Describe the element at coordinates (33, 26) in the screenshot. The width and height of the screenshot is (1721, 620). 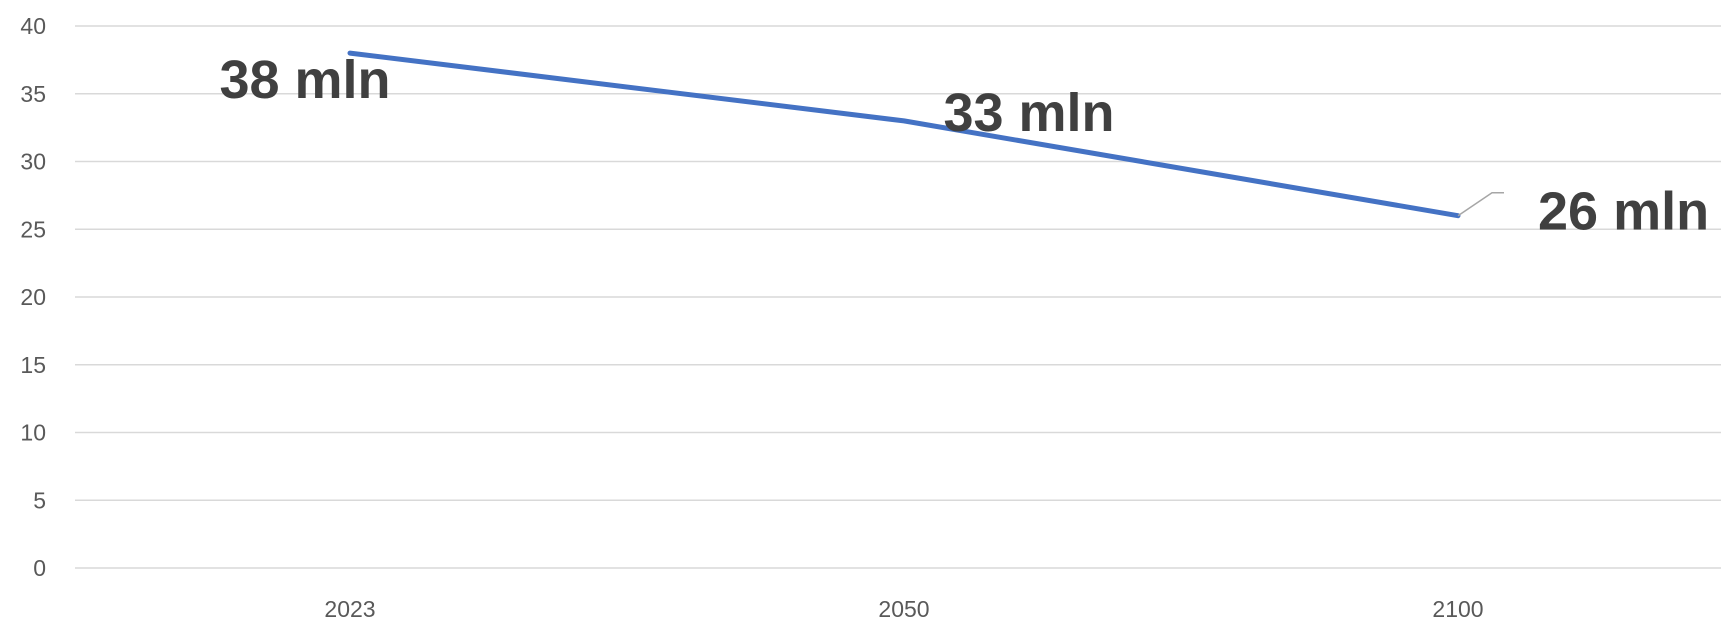
I see `y-tick-label: 40` at that location.